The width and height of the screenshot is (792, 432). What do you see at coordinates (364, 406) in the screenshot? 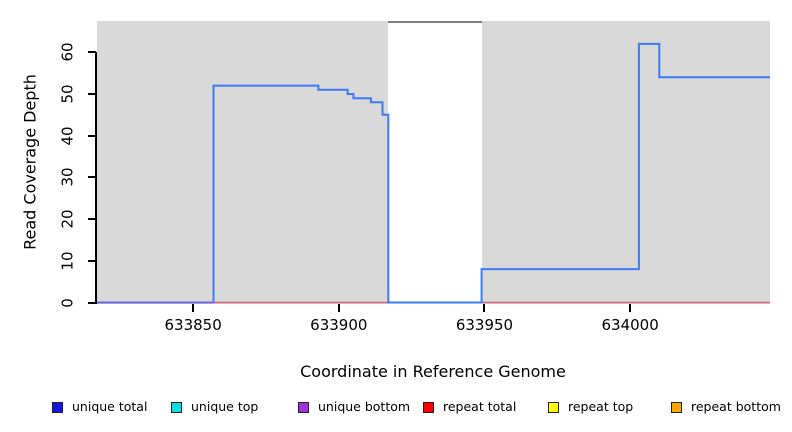
I see `legend-label: unique bottom` at bounding box center [364, 406].